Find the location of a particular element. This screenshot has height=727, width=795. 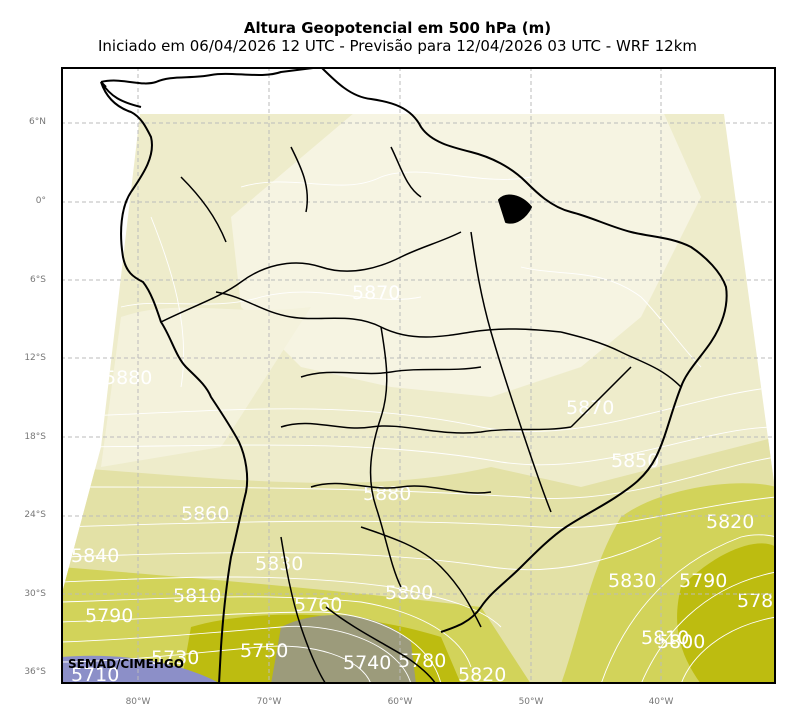

lat-tick: 0° is located at coordinates (40, 201).